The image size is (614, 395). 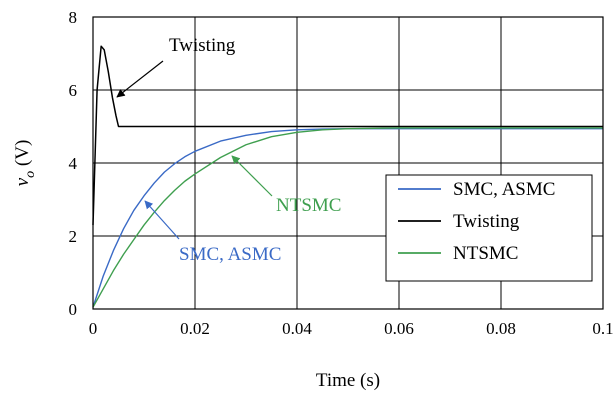 What do you see at coordinates (73, 236) in the screenshot?
I see `y-tick-label: 2` at bounding box center [73, 236].